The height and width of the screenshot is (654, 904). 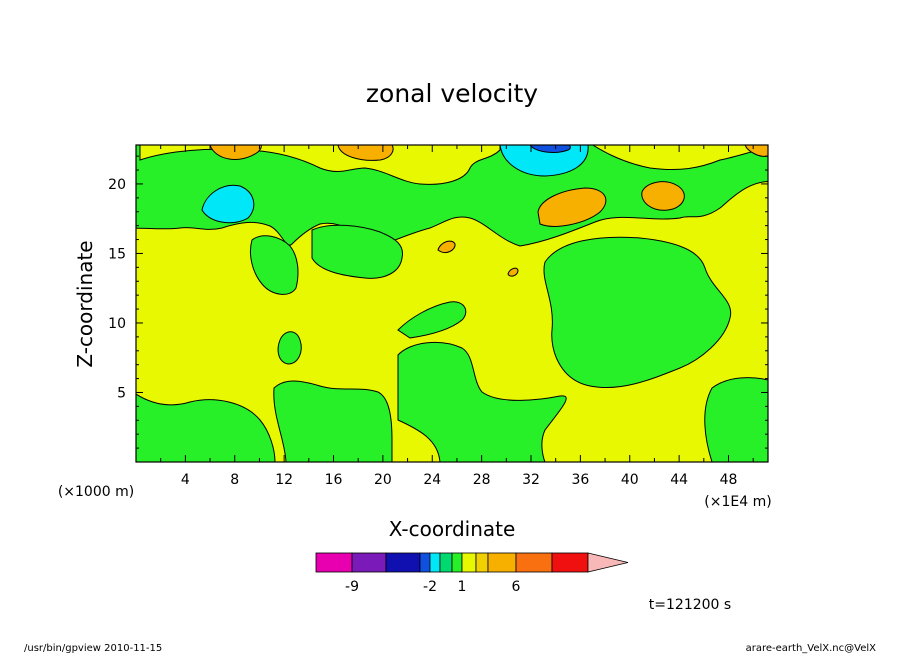 What do you see at coordinates (452, 93) in the screenshot?
I see `chart-title: zonal velocity` at bounding box center [452, 93].